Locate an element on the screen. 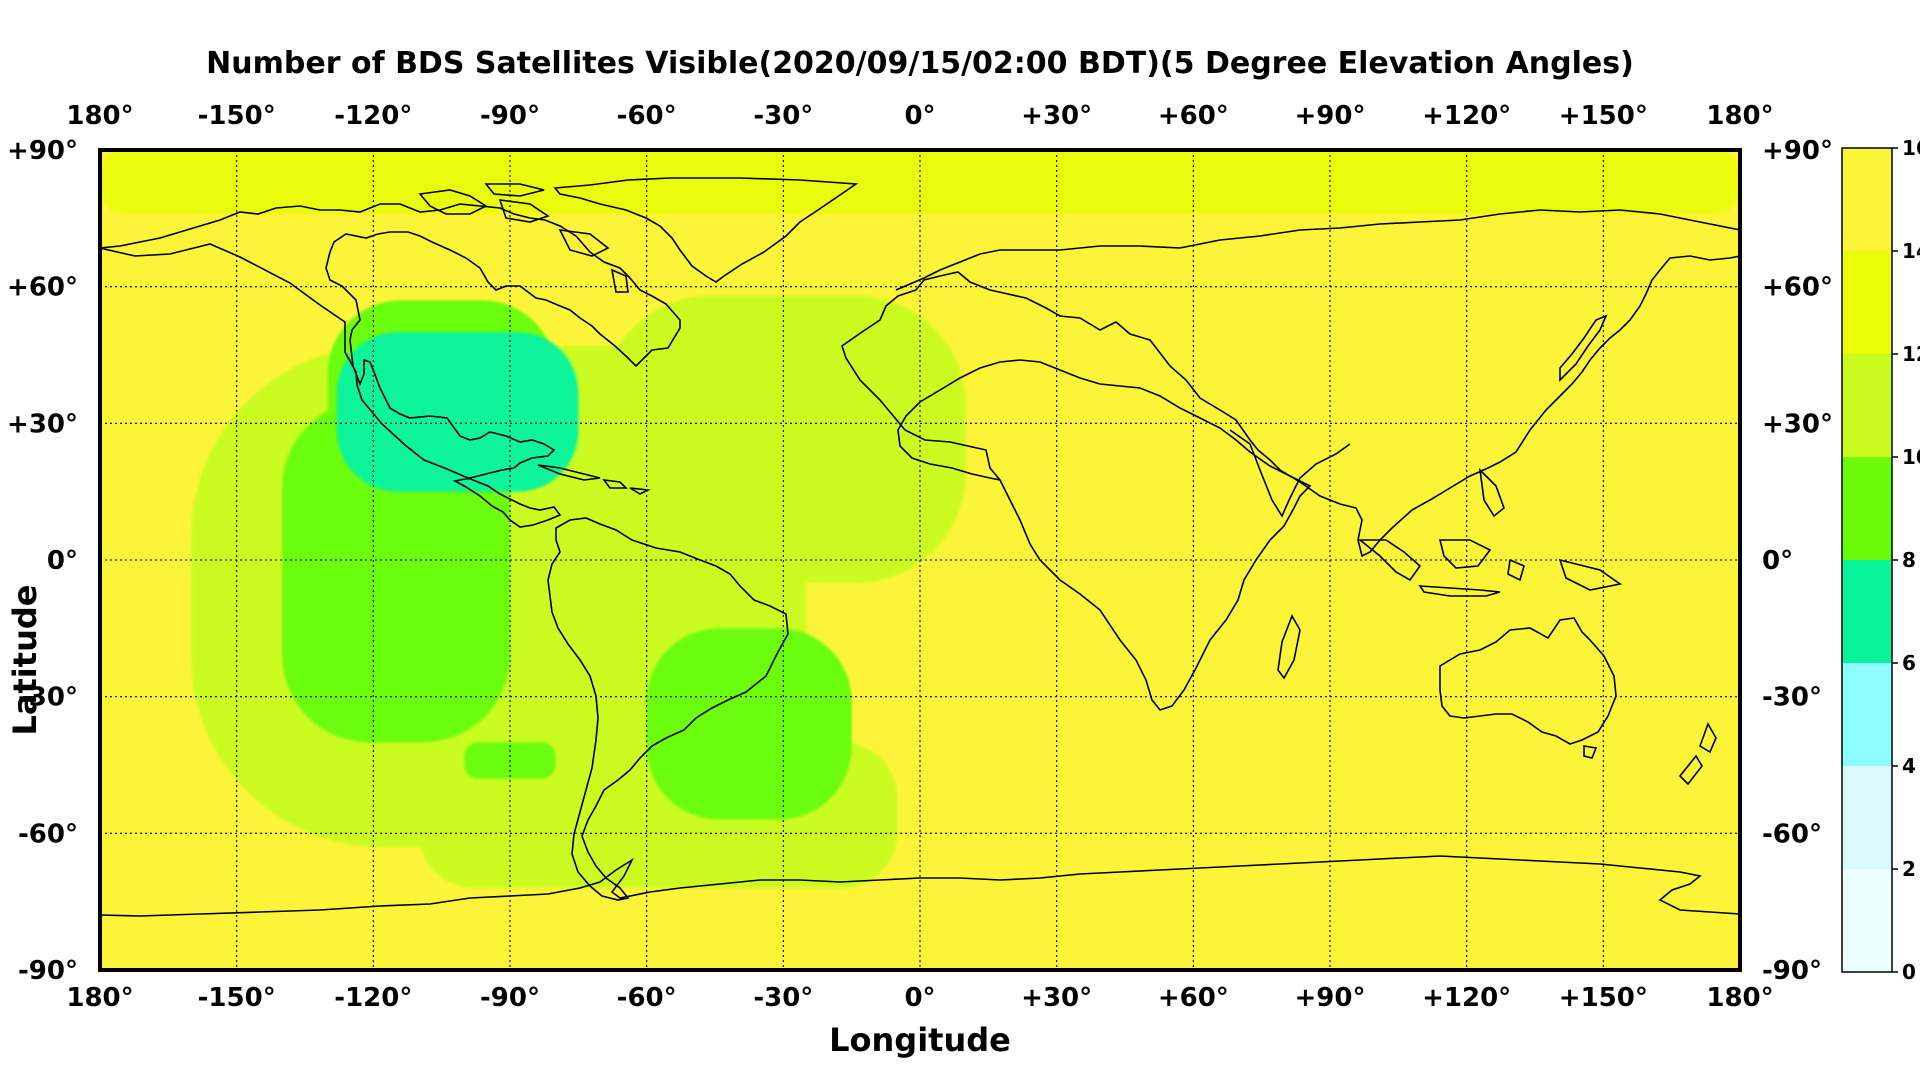  colorbar-tick-label: 12 is located at coordinates (1911, 354).